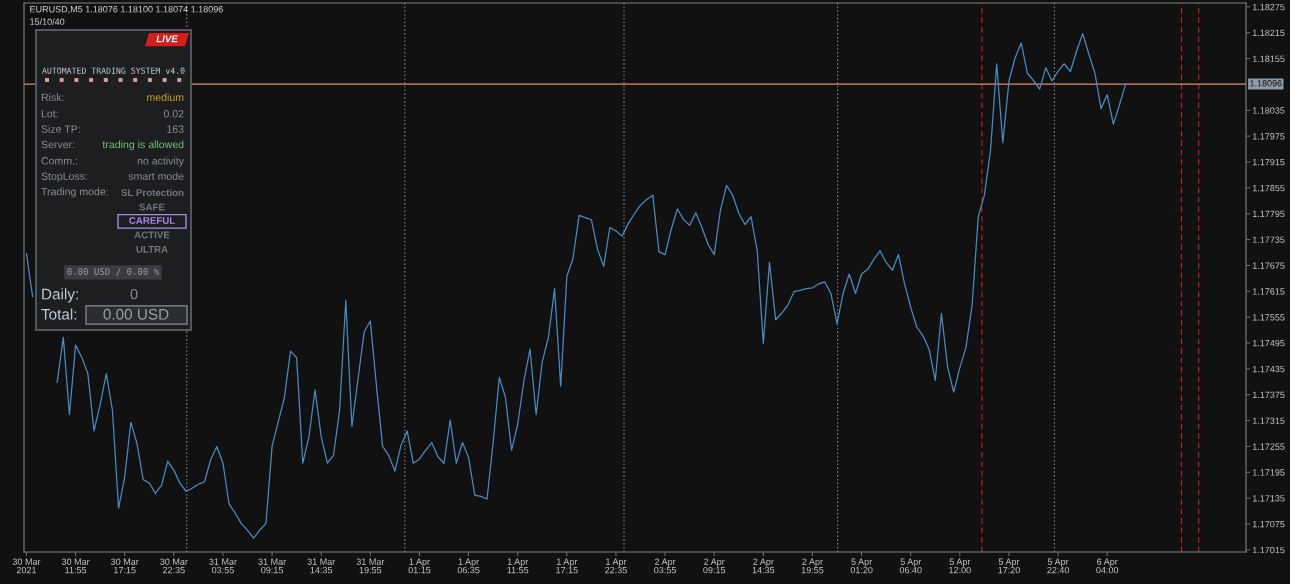 The width and height of the screenshot is (1290, 584). Describe the element at coordinates (665, 566) in the screenshot. I see `x-tick-label: 2 Apr 03:55` at that location.